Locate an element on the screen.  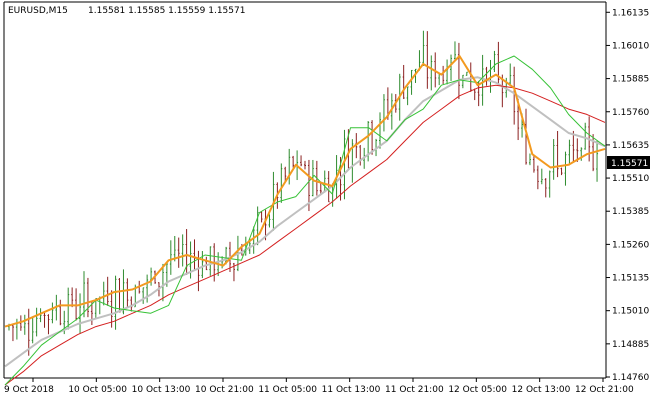
time-tick-label: 11 Oct 13:00 is located at coordinates (351, 390).